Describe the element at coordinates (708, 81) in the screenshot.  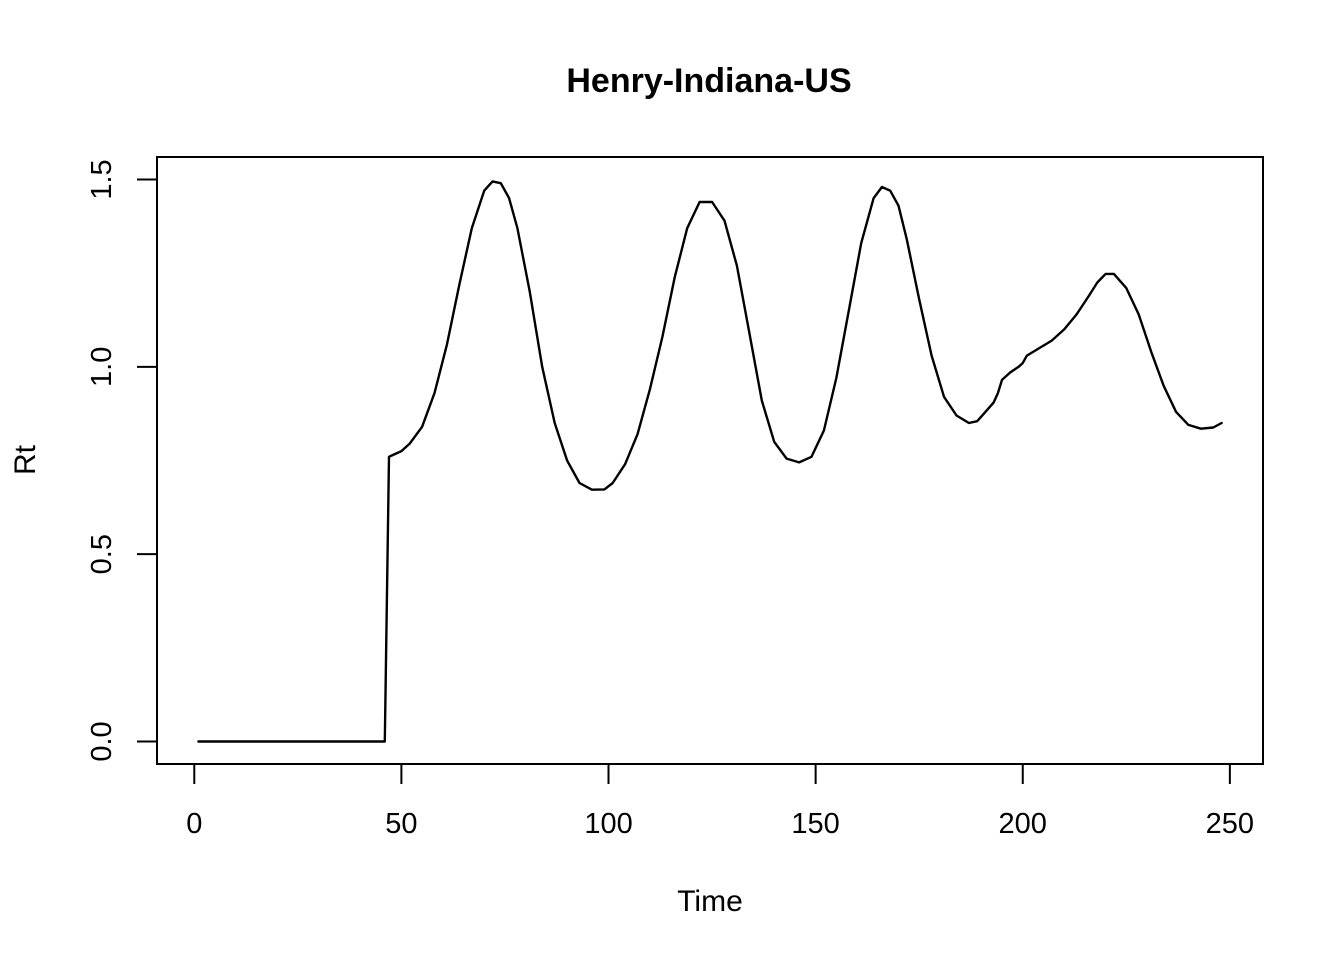
I see `chart-title: Henry-Indiana-US` at that location.